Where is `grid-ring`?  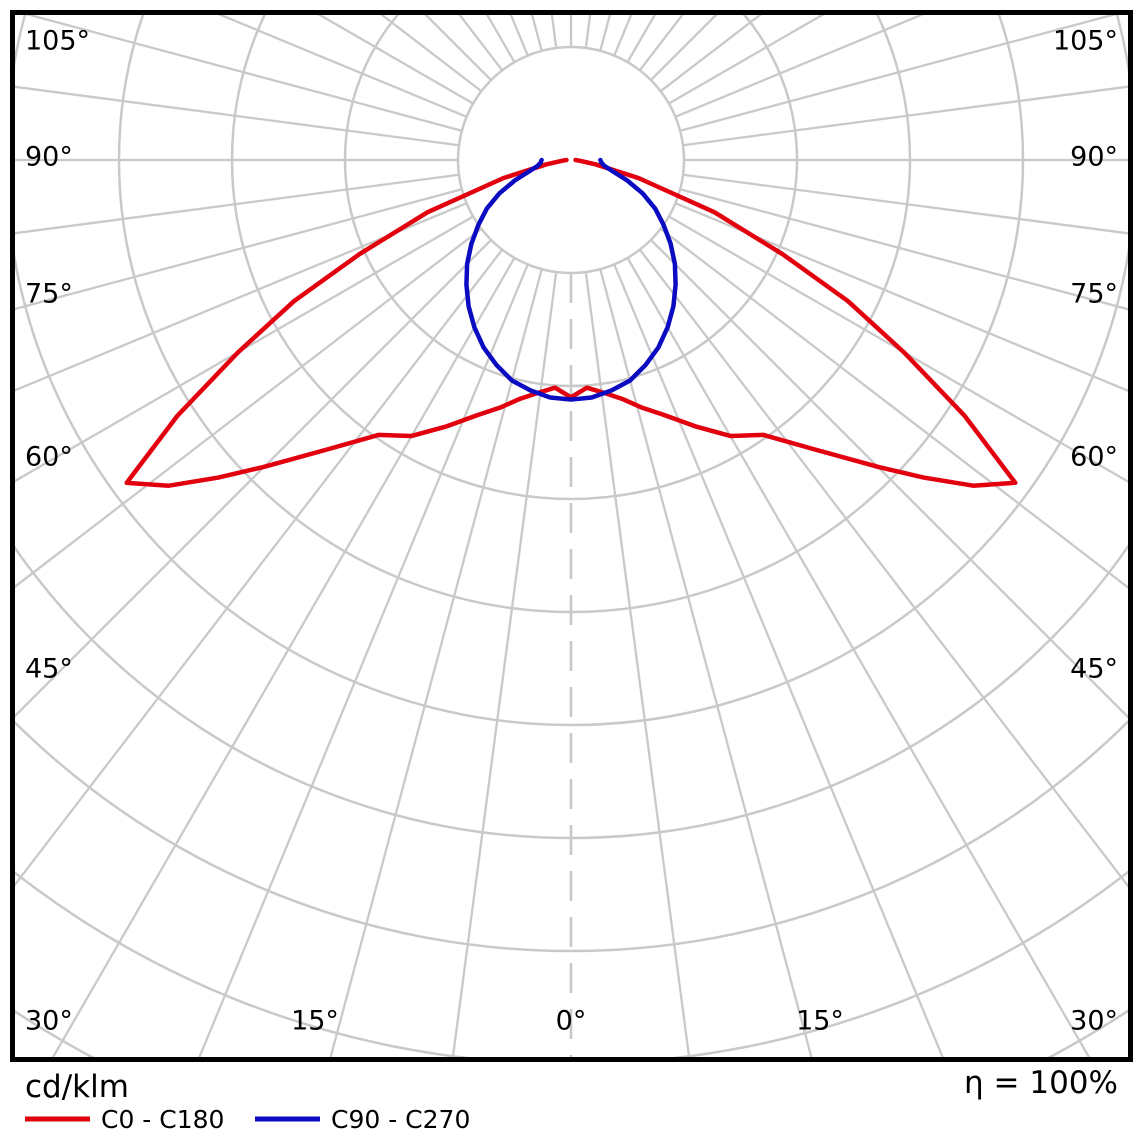
grid-ring is located at coordinates (571, 160).